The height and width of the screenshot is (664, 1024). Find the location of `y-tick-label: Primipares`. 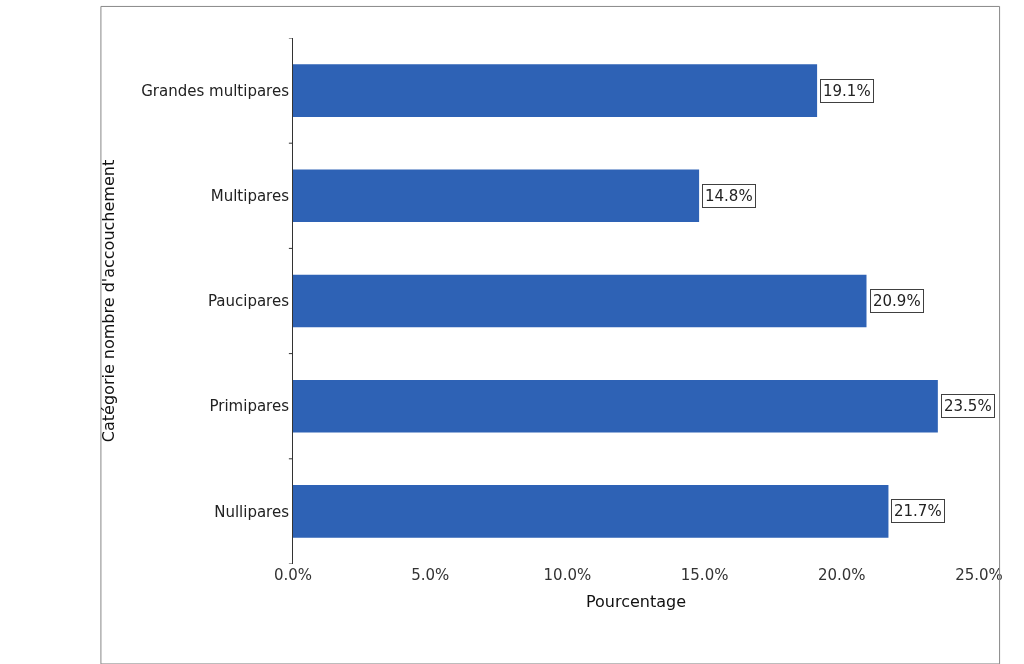

y-tick-label: Primipares is located at coordinates (249, 406).